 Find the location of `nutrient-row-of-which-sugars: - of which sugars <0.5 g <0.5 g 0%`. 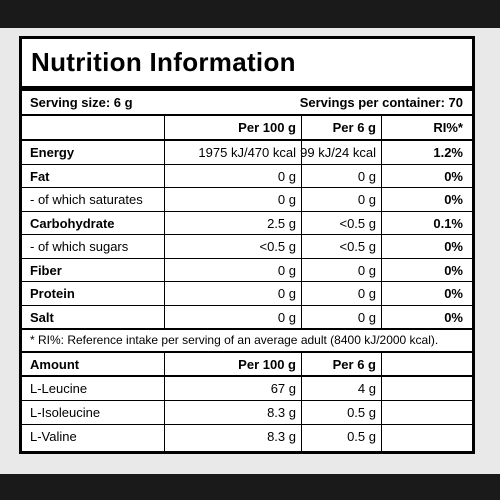

nutrient-row-of-which-sugars: - of which sugars <0.5 g <0.5 g 0% is located at coordinates (247, 246).